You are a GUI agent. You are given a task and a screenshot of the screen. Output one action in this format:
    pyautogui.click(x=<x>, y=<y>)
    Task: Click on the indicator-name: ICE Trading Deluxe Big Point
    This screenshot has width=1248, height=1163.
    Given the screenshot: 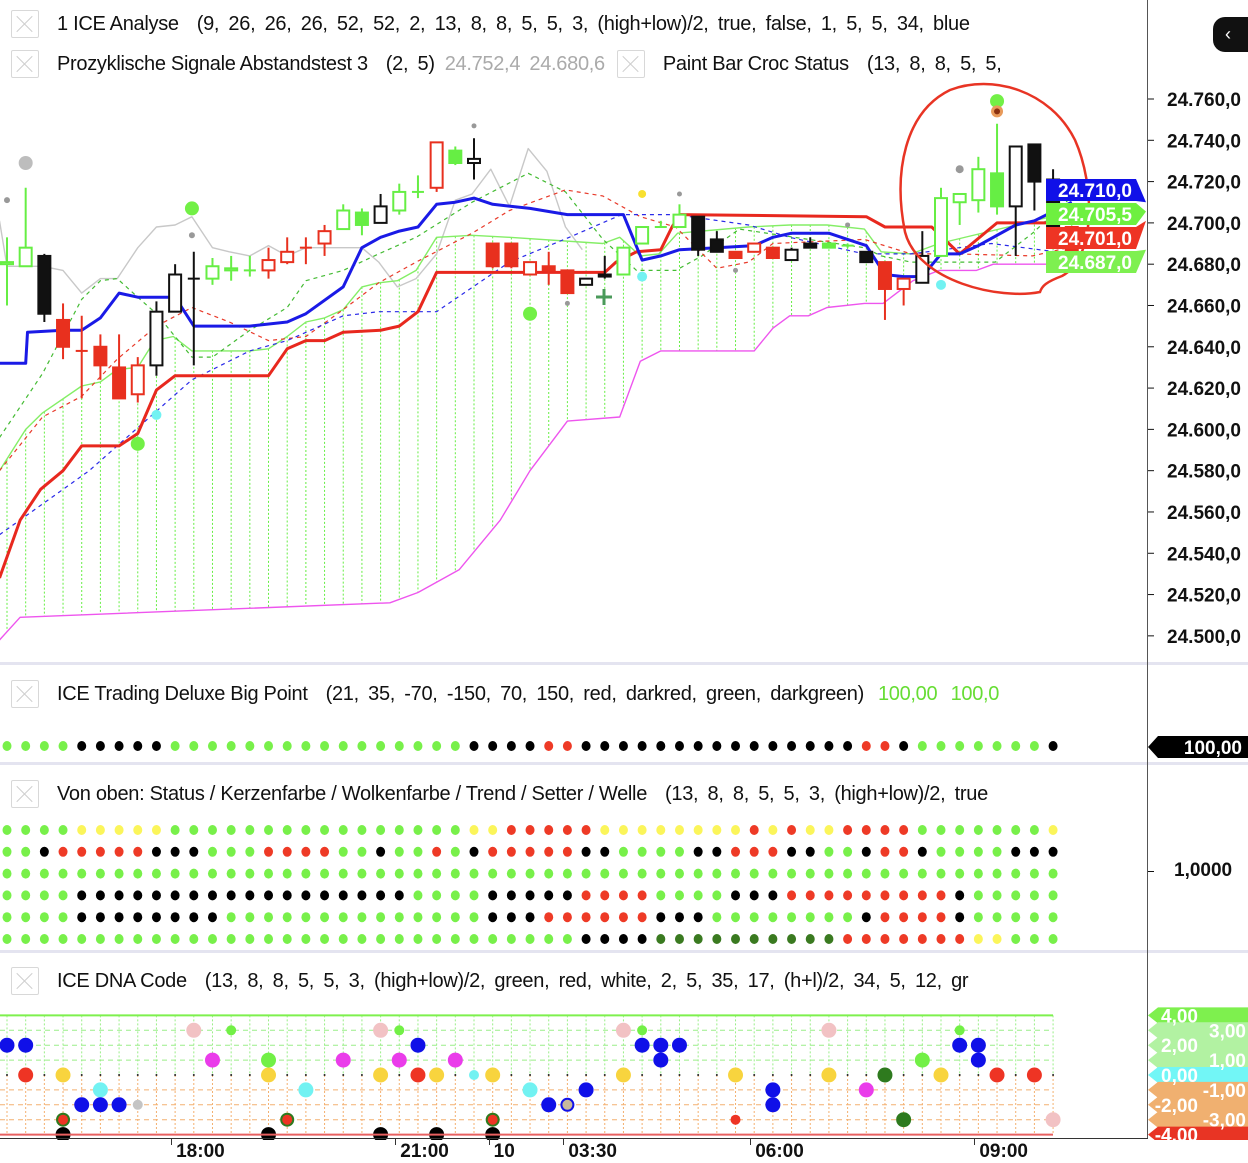 What is the action you would take?
    pyautogui.click(x=182, y=693)
    